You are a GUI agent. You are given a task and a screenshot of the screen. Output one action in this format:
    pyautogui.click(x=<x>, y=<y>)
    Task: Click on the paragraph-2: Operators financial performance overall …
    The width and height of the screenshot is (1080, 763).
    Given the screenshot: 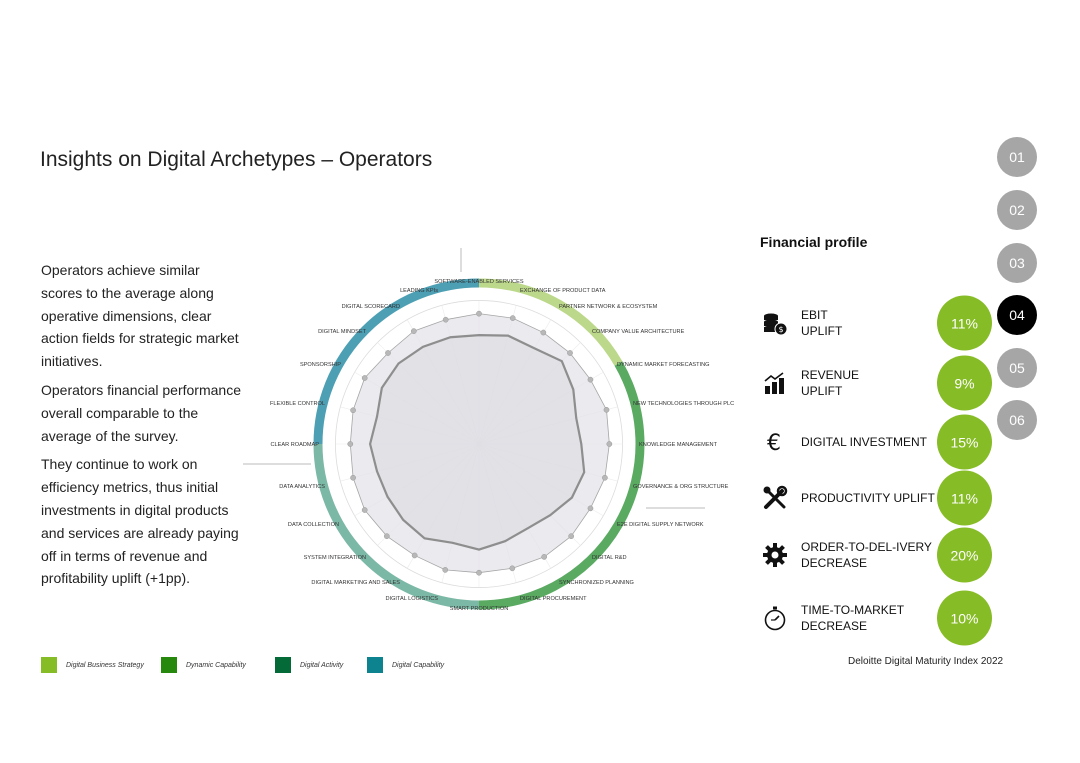 What is the action you would take?
    pyautogui.click(x=141, y=412)
    